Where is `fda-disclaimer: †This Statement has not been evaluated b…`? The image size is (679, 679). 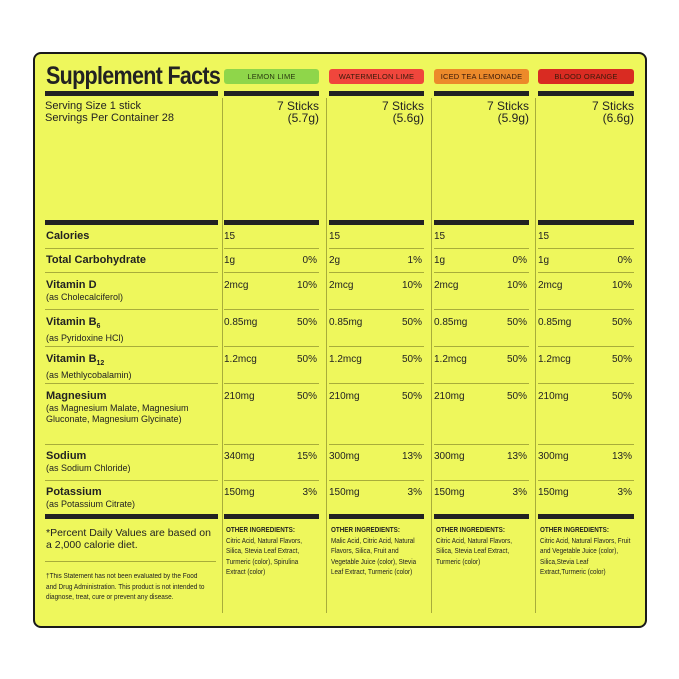 fda-disclaimer: †This Statement has not been evaluated b… is located at coordinates (125, 587).